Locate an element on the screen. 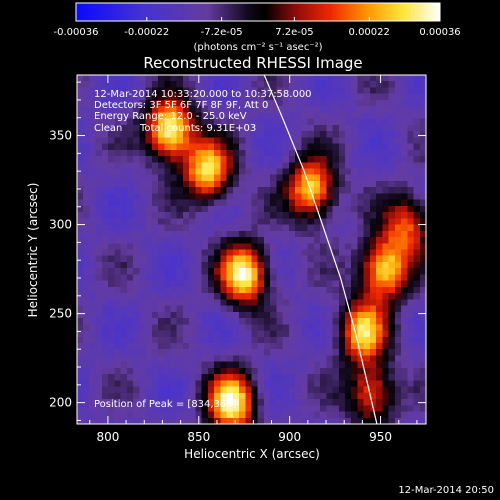 The image size is (500, 500). x-tick-label: 850 is located at coordinates (198, 437).